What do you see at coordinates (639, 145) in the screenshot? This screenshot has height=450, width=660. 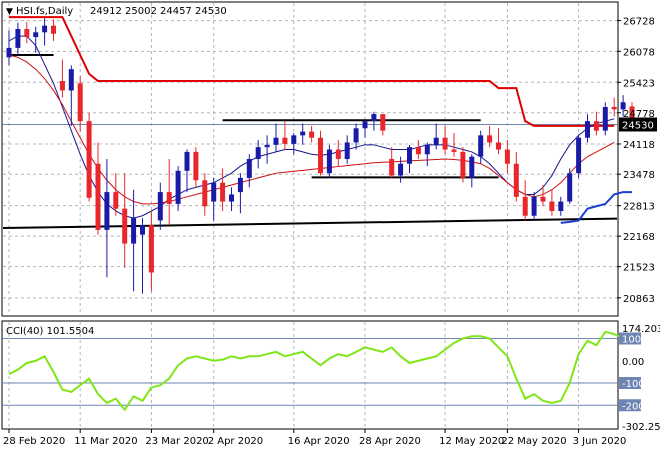 I see `y-tick-label: 24118` at bounding box center [639, 145].